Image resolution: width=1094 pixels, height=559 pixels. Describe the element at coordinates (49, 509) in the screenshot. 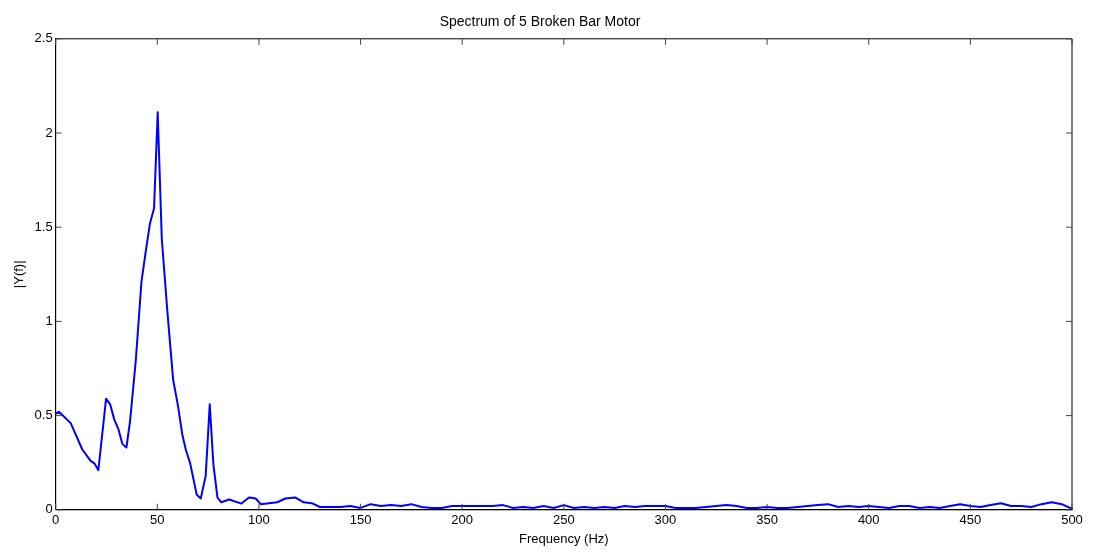

I see `y-tick-label: 0` at that location.